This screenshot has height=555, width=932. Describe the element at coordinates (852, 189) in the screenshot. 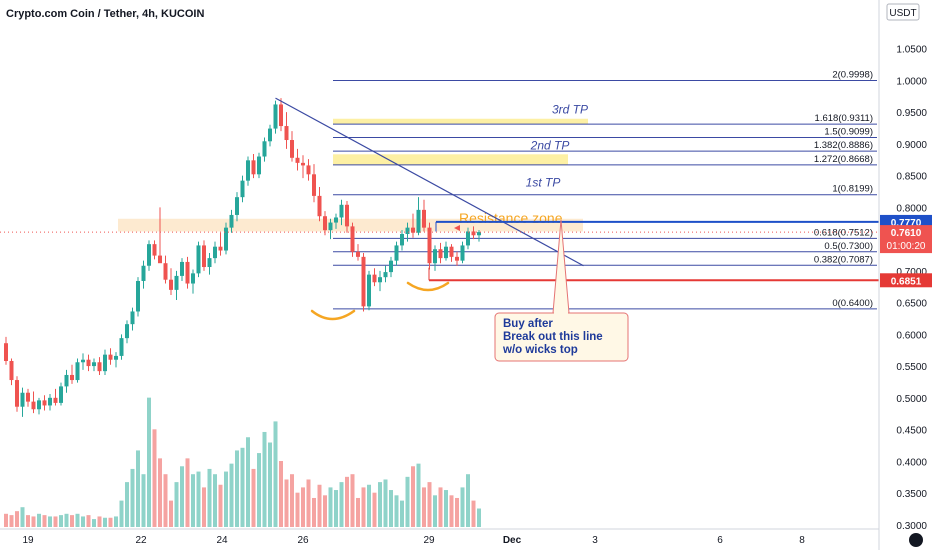

I see `fib-level-label: 1(0.8199)` at that location.